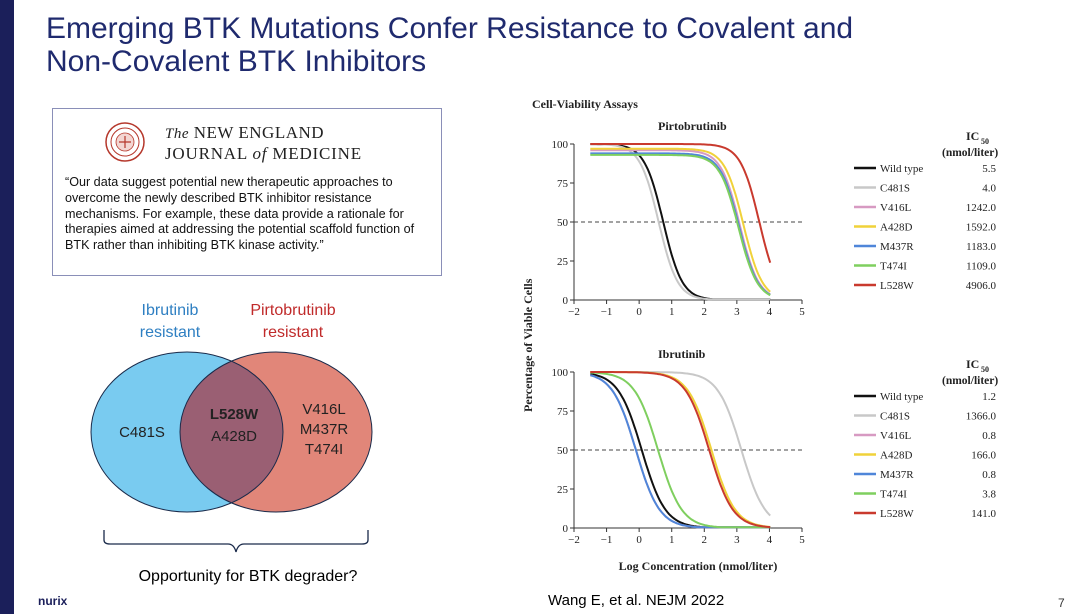 The width and height of the screenshot is (1080, 614). I want to click on panel-pirtobrutinib-x-tick-label: 0, so click(639, 312).